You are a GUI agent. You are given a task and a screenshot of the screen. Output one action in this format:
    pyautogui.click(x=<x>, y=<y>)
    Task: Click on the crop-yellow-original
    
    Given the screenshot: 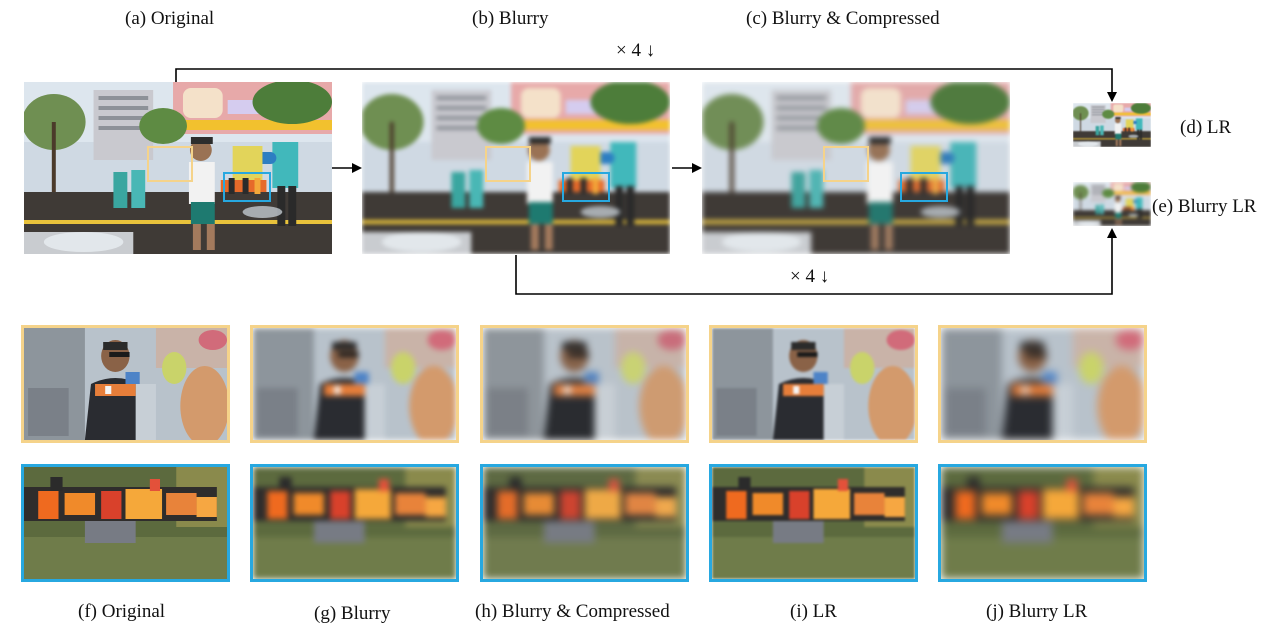 What is the action you would take?
    pyautogui.click(x=125, y=384)
    